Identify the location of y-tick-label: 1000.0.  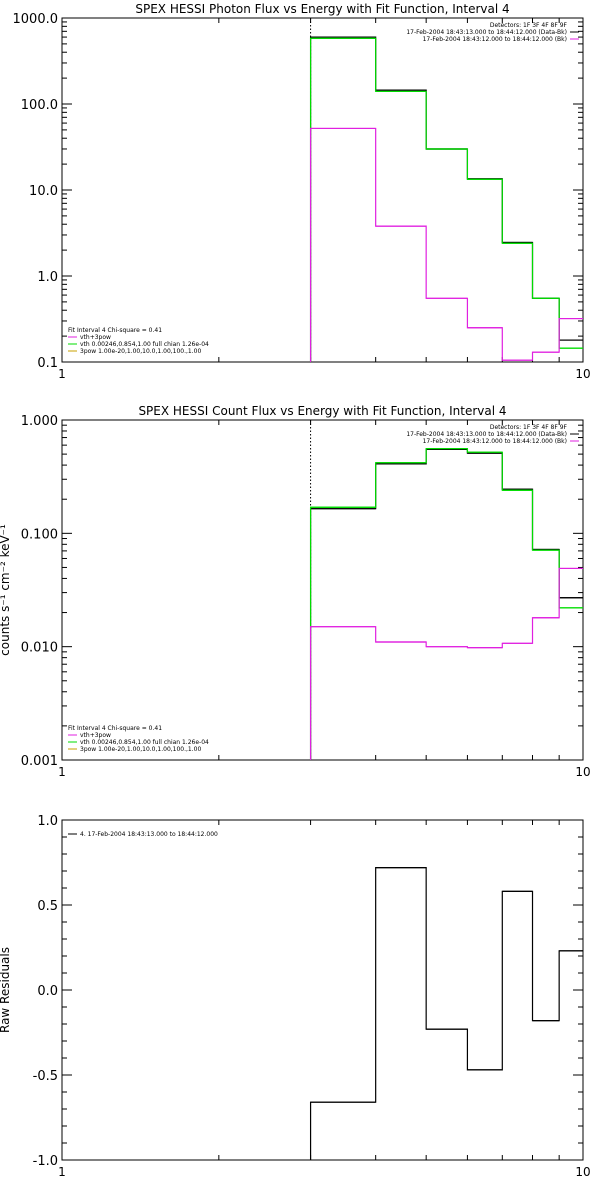
(36, 19).